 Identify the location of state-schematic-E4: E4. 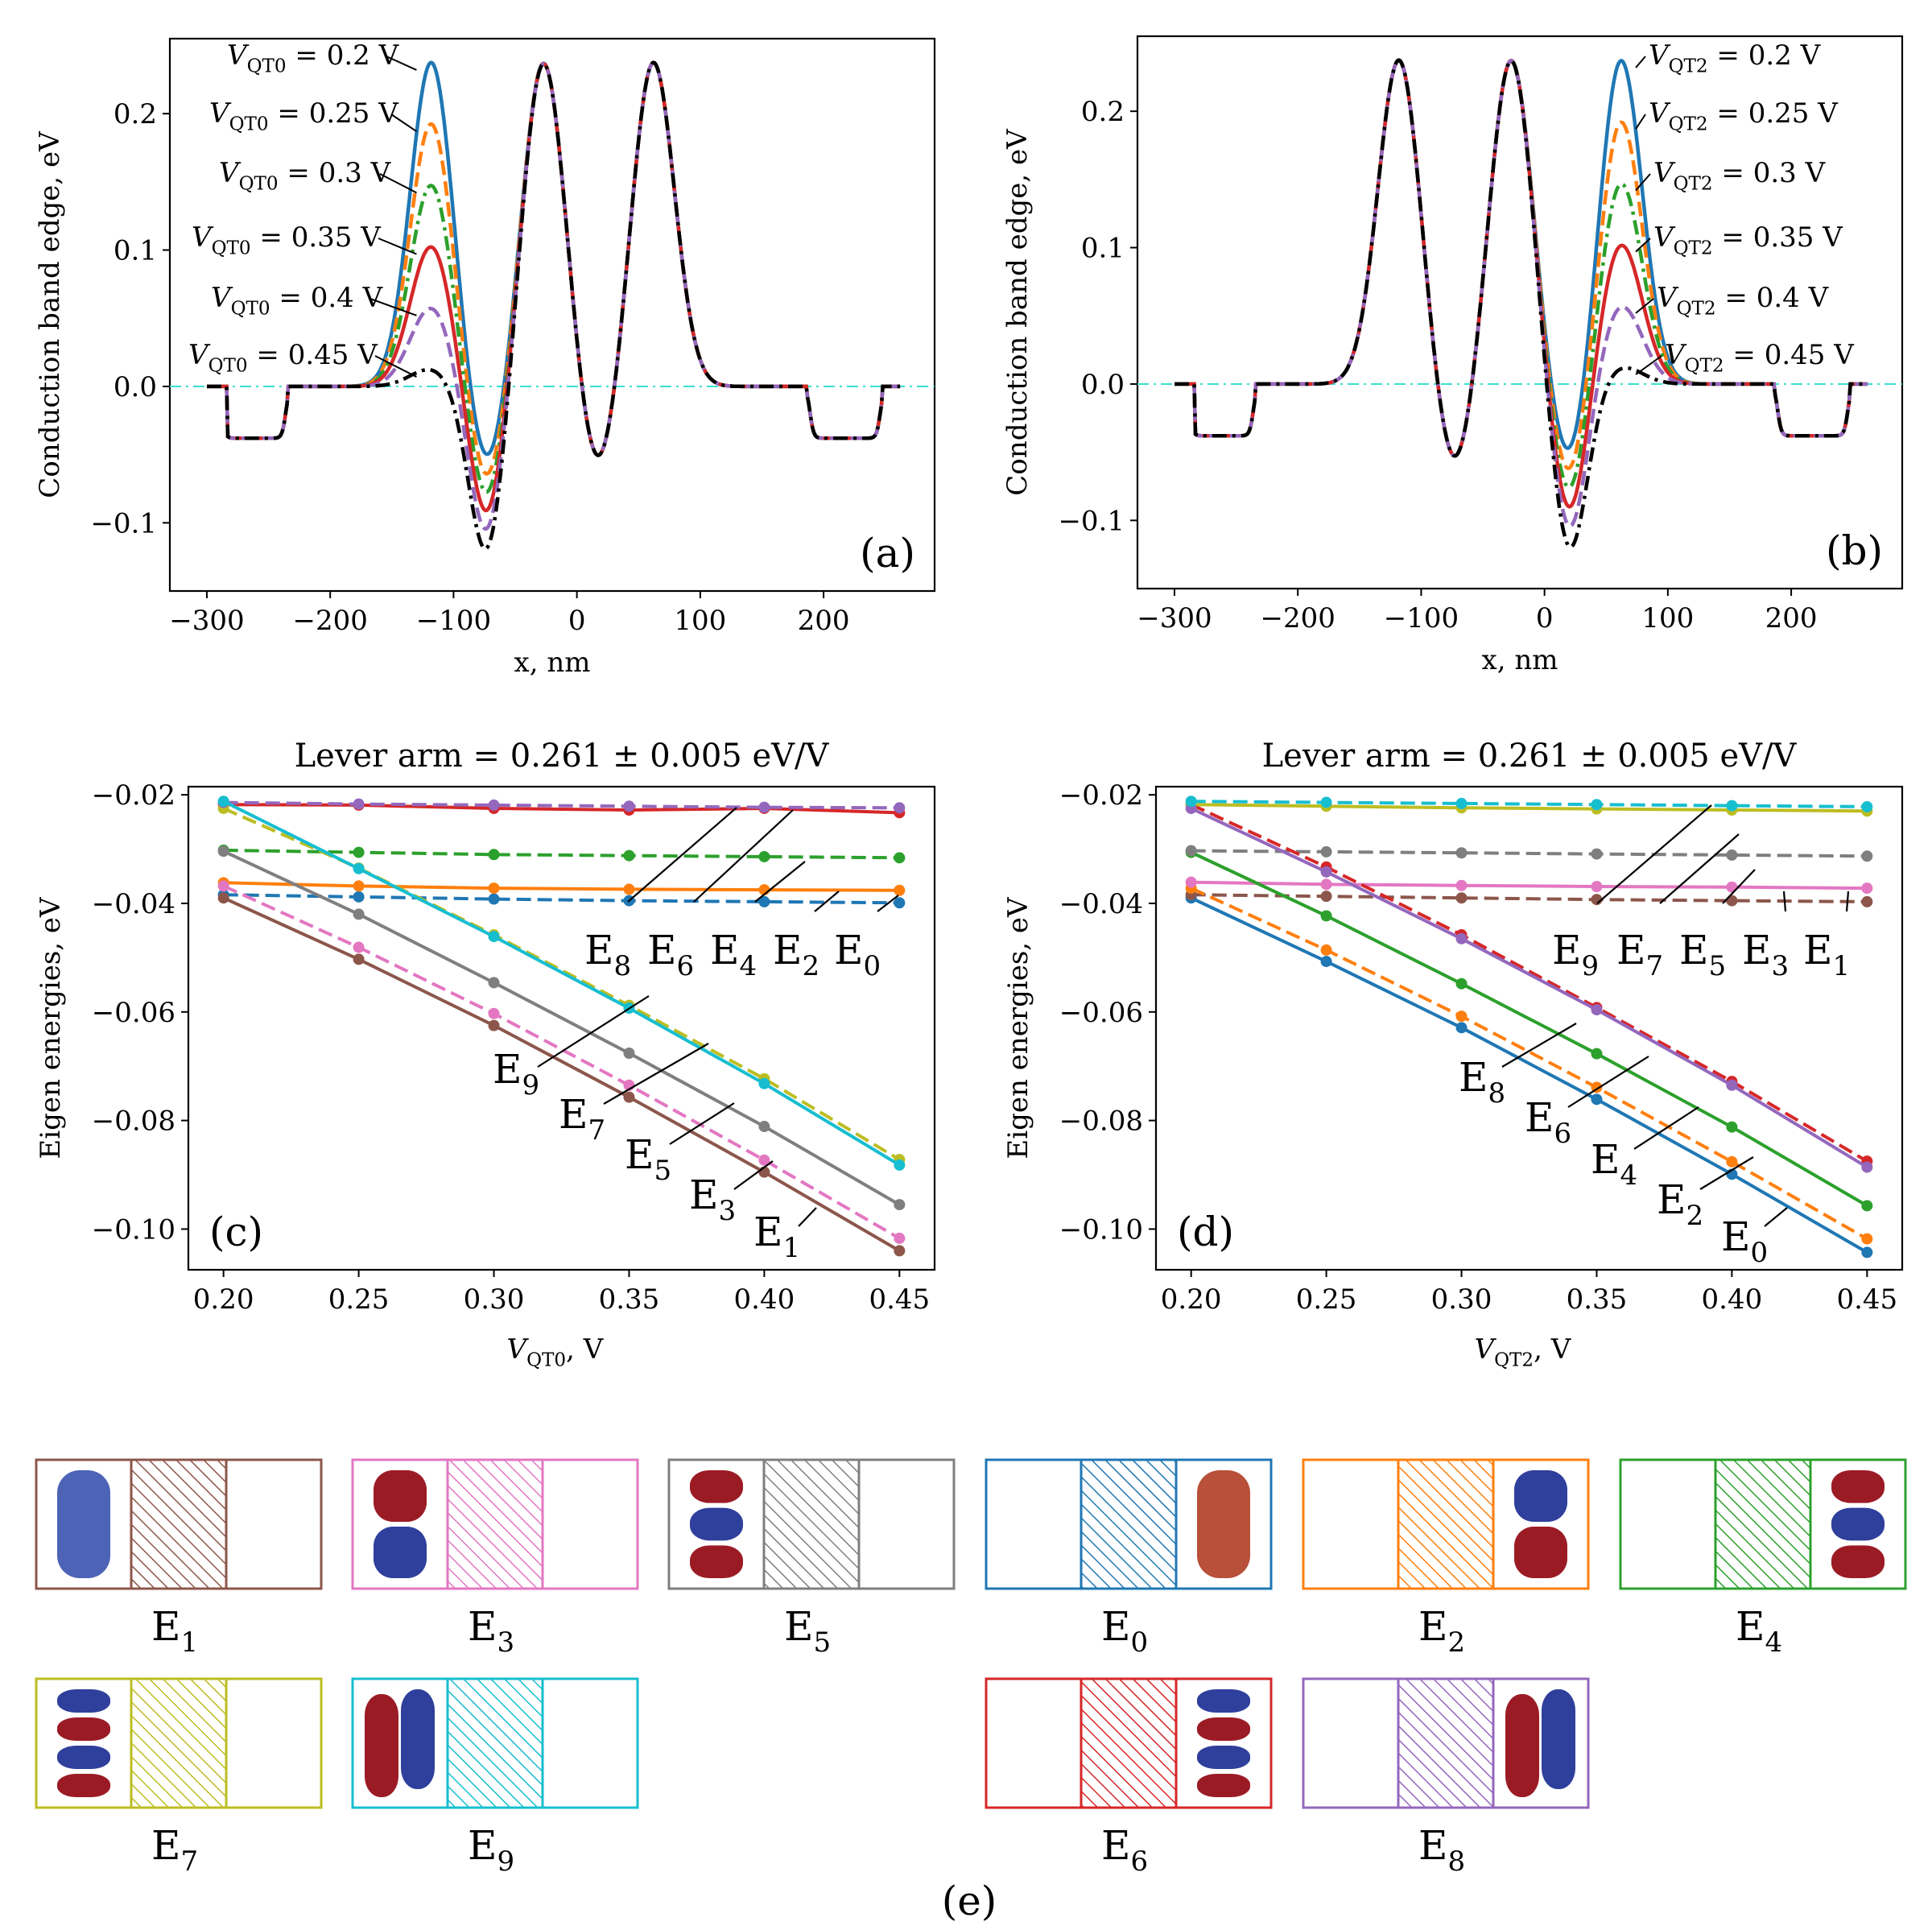
(1763, 1558).